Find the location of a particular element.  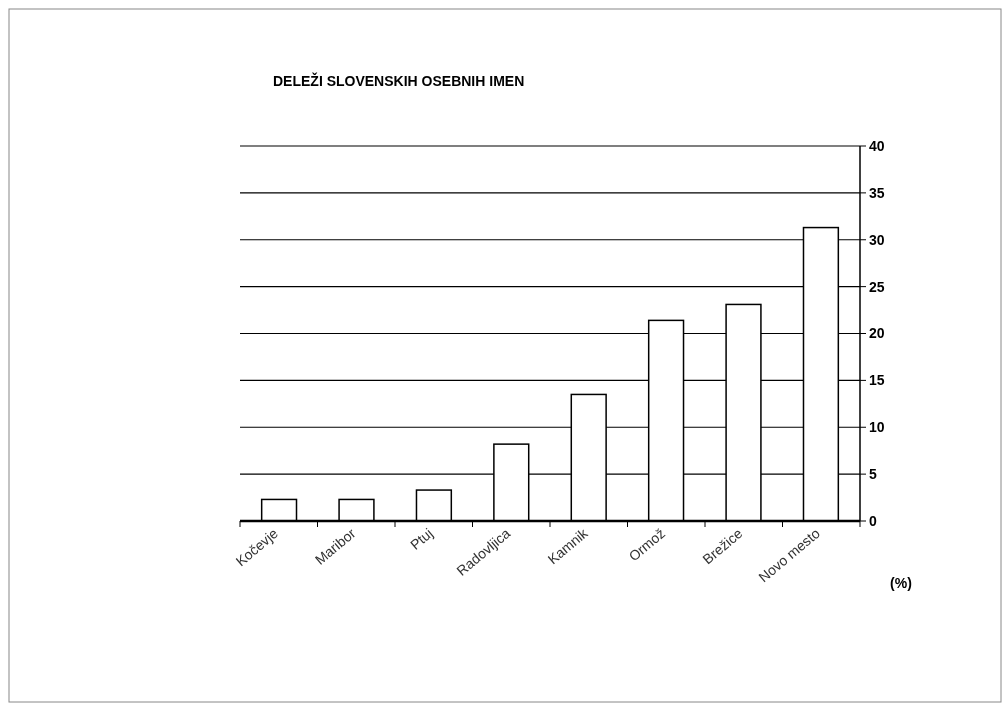

y-tick-label: 0 is located at coordinates (873, 520).